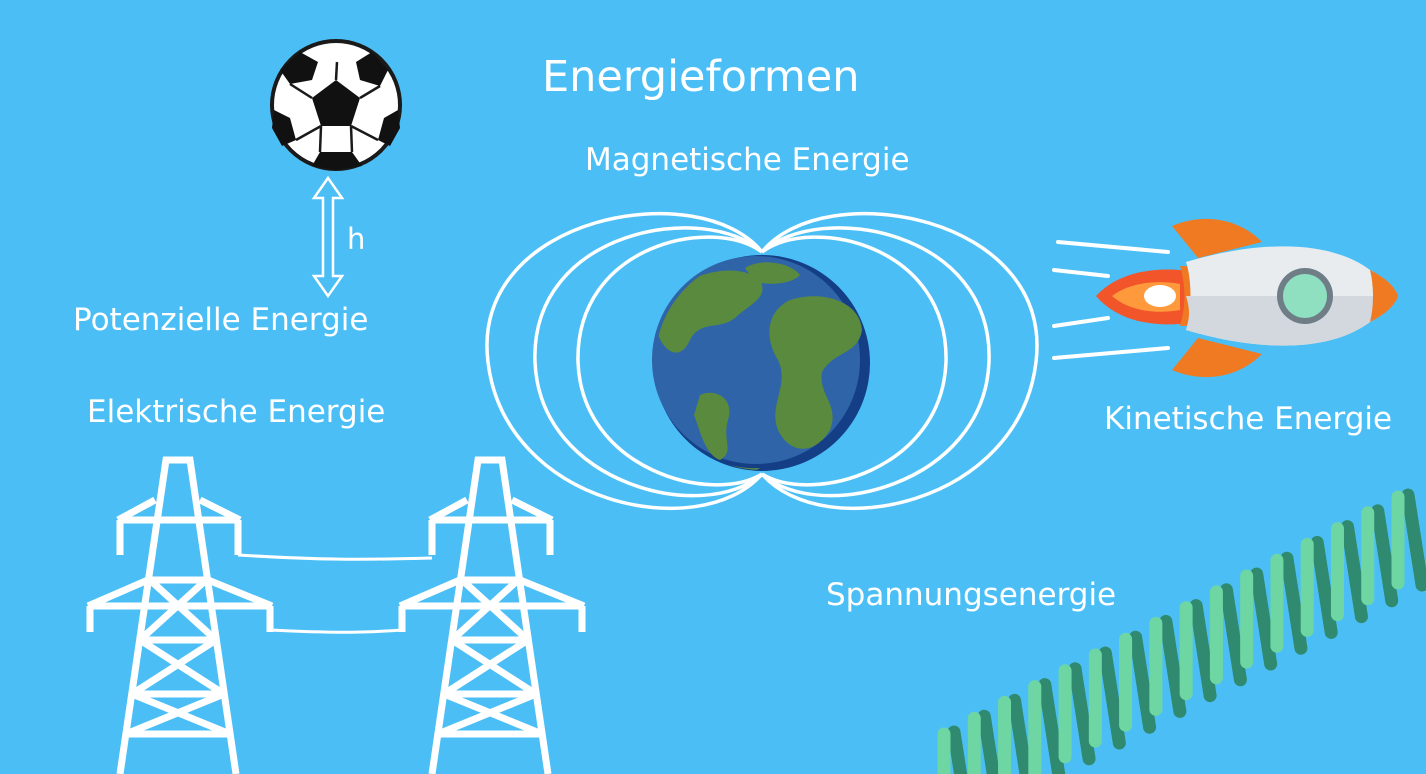 The height and width of the screenshot is (774, 1426). I want to click on soccer-ball-icon, so click(336, 105).